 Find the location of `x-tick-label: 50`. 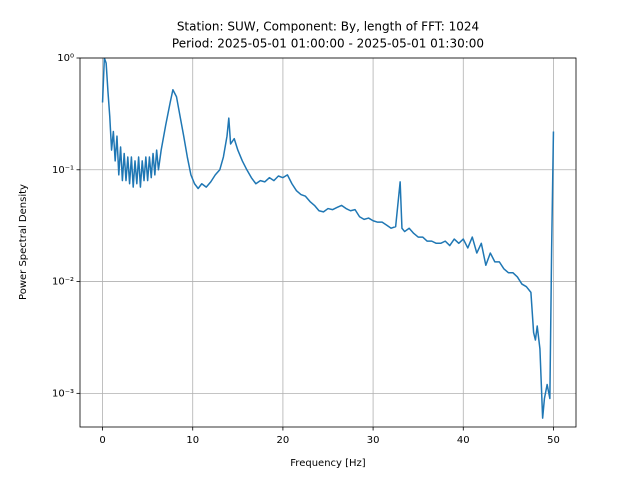

x-tick-label: 50 is located at coordinates (553, 440).